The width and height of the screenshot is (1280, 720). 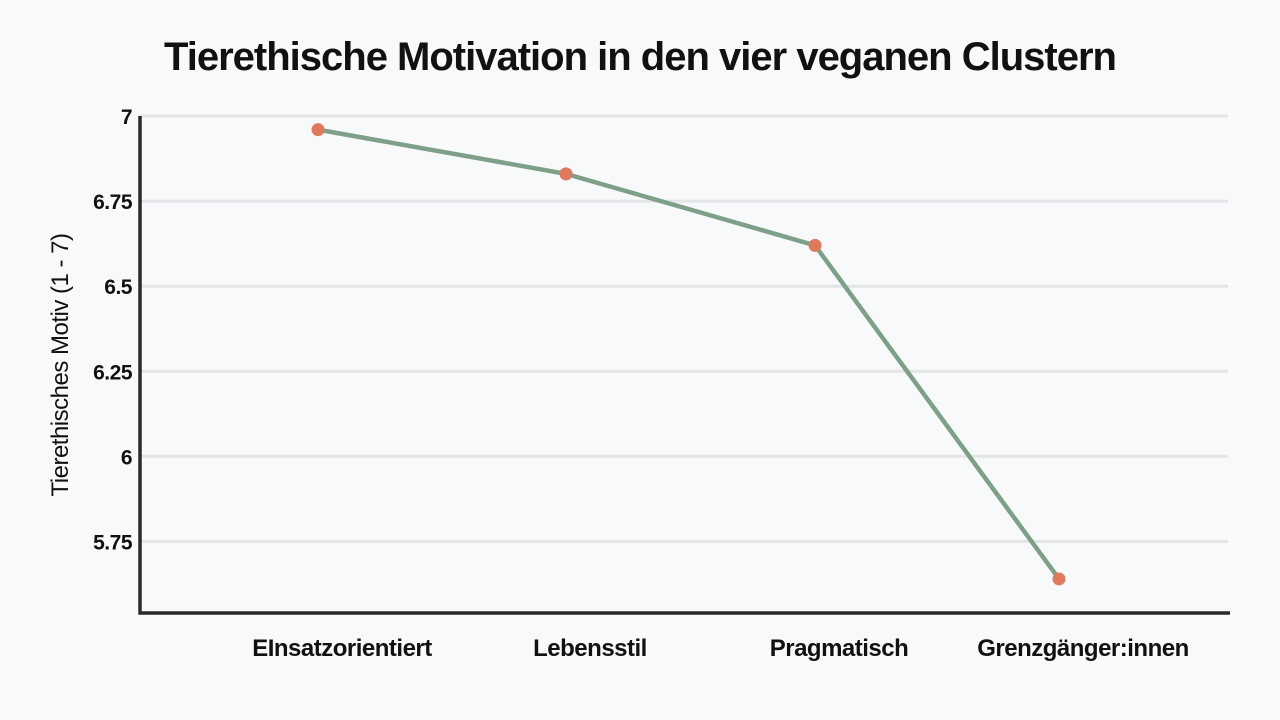 I want to click on y-tick-label: 7, so click(x=126, y=117).